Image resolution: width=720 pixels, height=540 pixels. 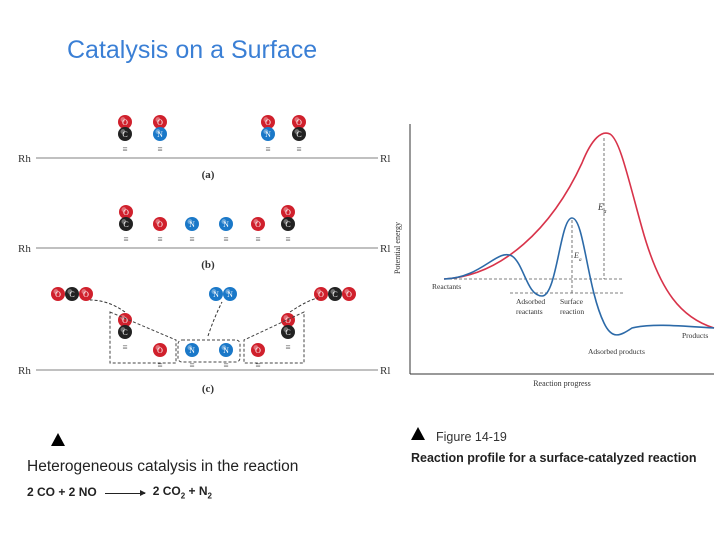 I want to click on x-axis-label: Reaction progress, so click(x=562, y=383).